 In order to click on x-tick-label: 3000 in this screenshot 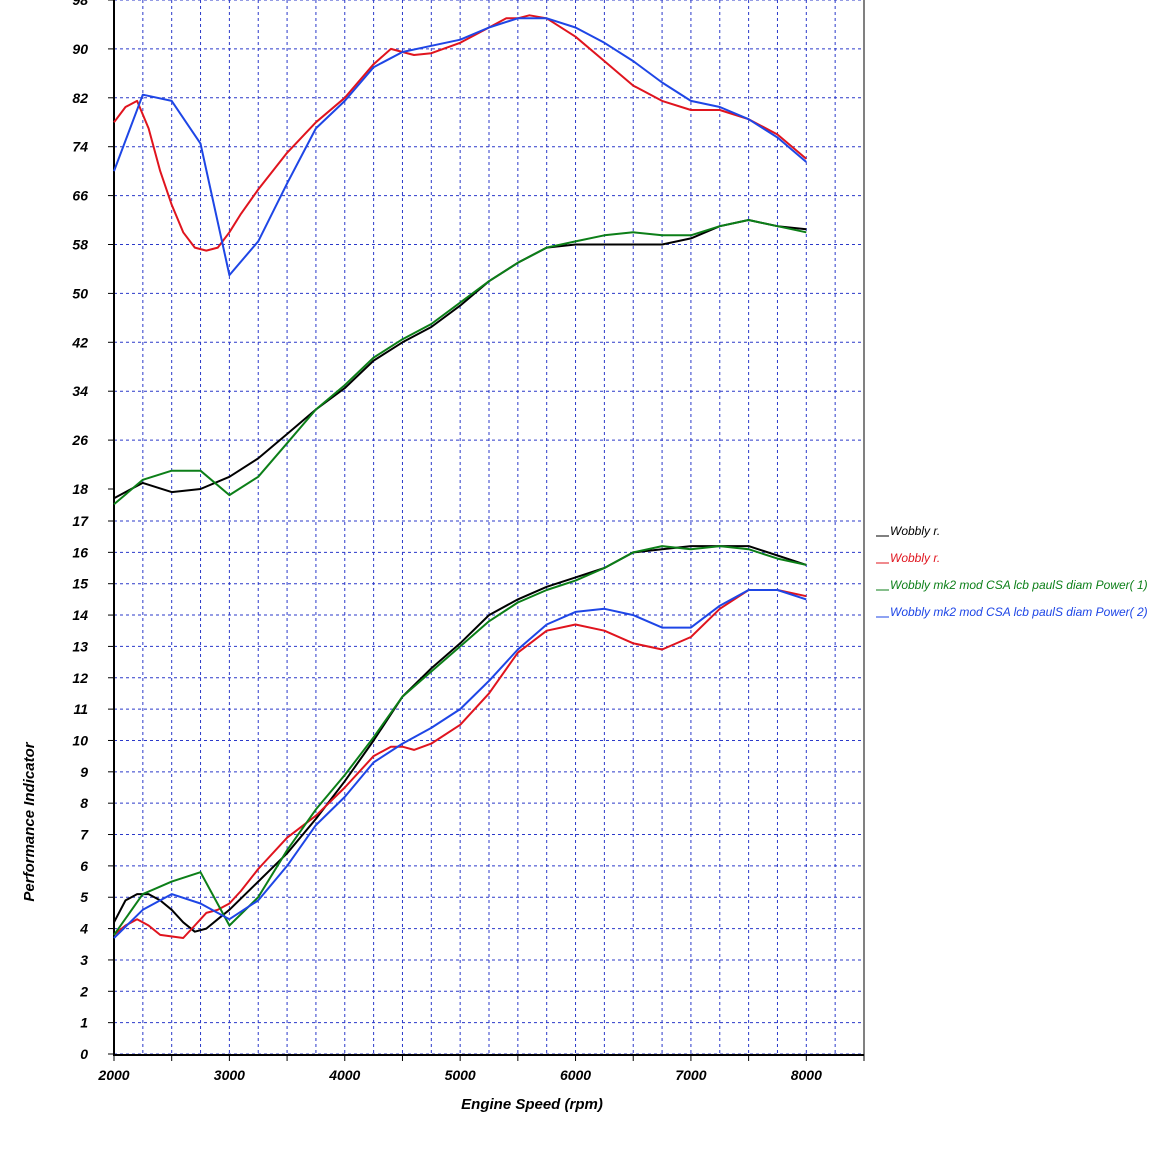, I will do `click(229, 1075)`.